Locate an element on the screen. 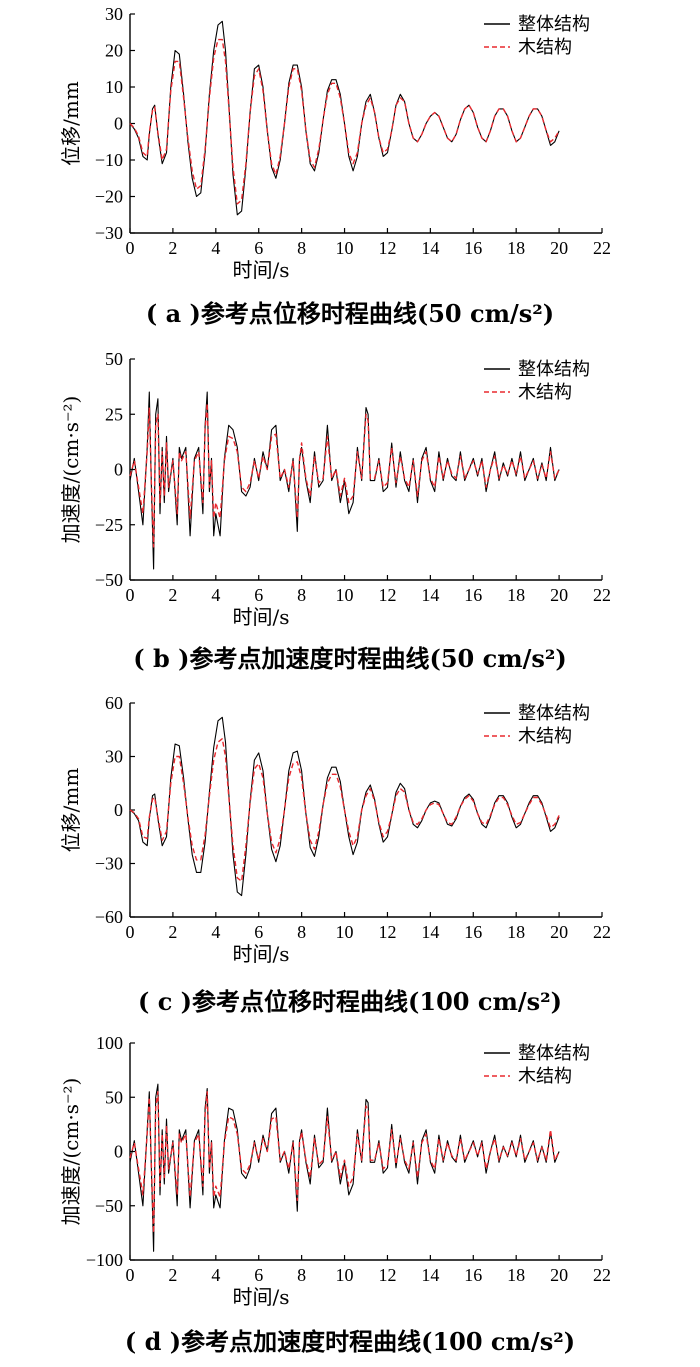 The image size is (700, 1367). y-tick-label: −25 is located at coordinates (109, 525).